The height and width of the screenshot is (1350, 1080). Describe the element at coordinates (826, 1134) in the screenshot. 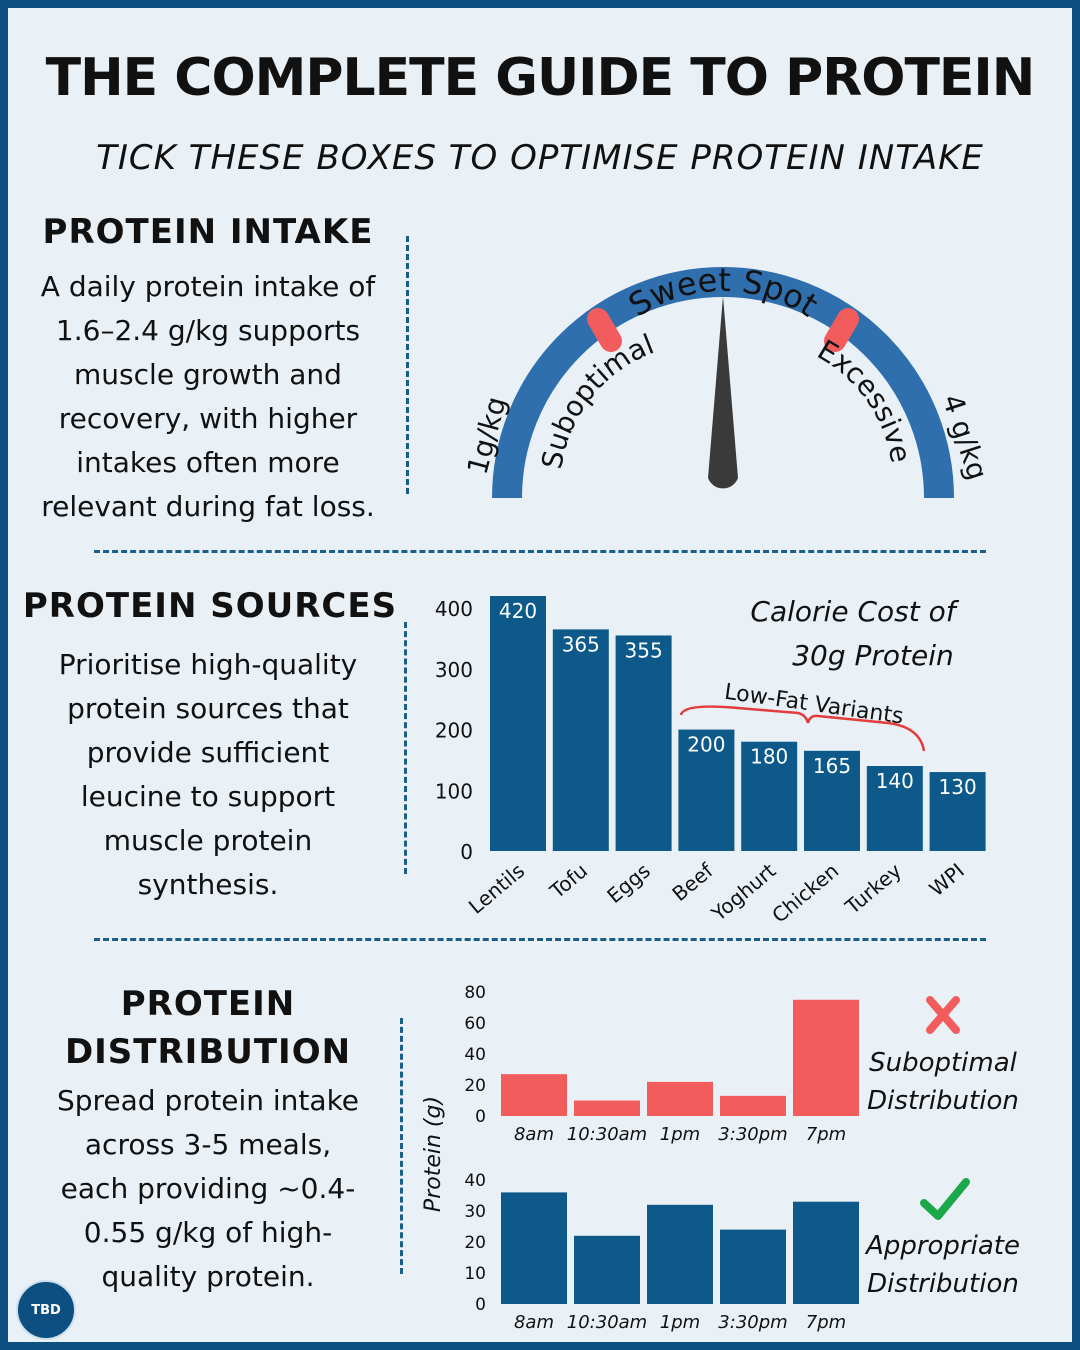

I see `suboptimal-time-label: 7pm` at that location.